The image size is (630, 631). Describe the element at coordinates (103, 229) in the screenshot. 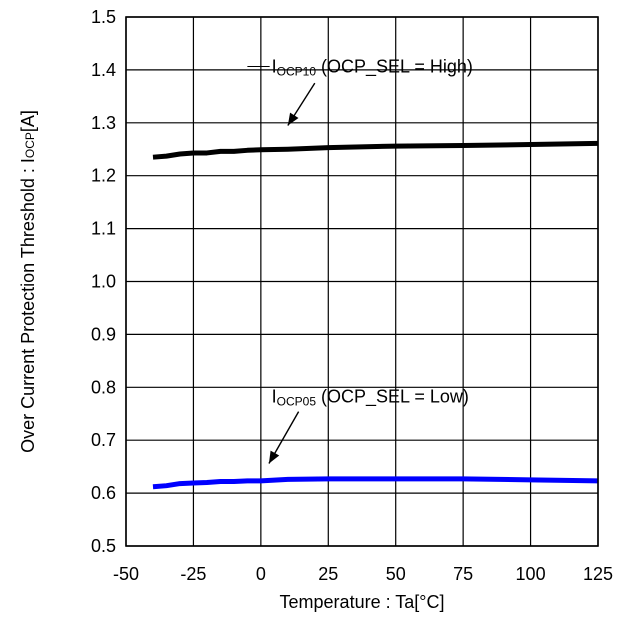

I see `y-tick-label: 1.1` at that location.